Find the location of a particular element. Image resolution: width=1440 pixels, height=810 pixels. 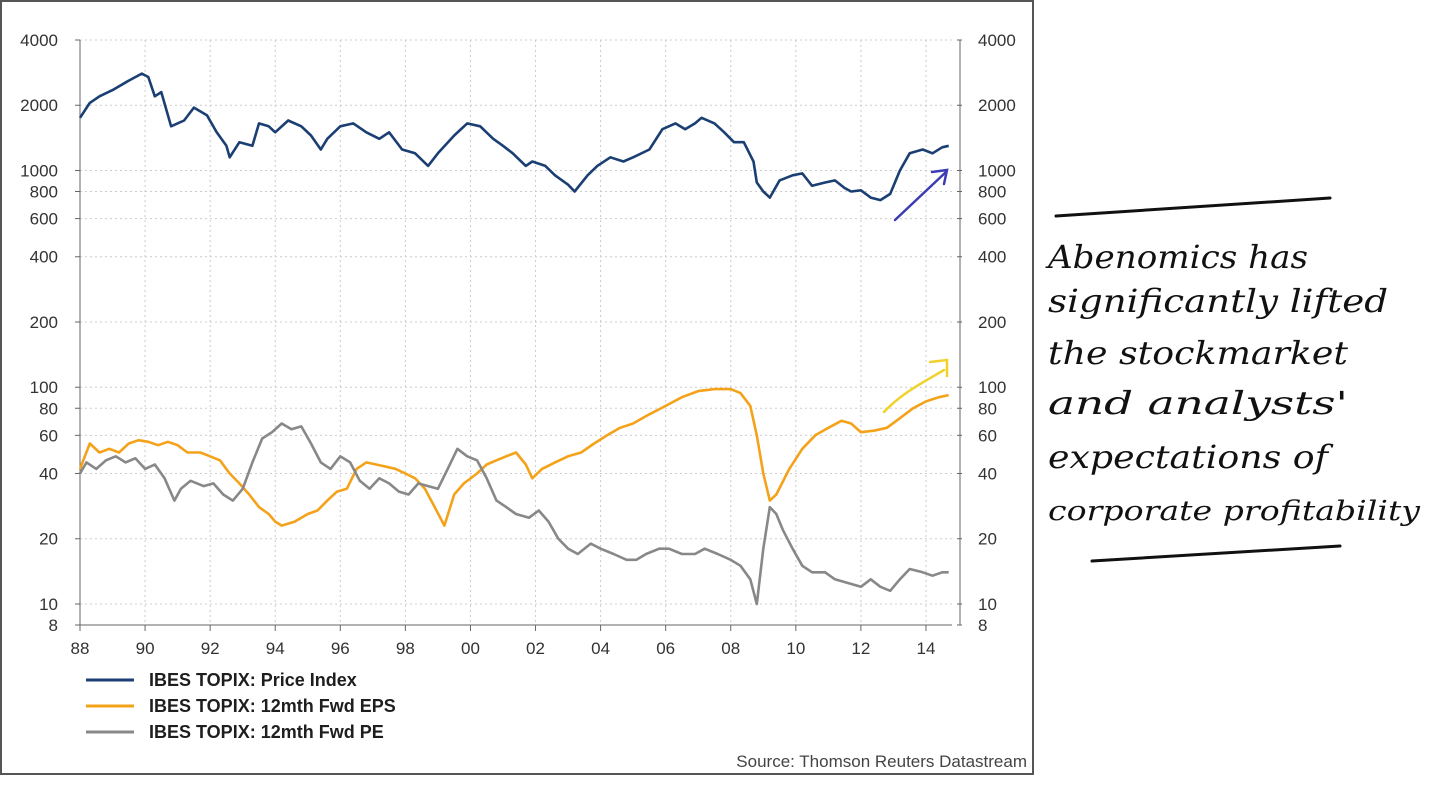

y-tick-label-right: 40 is located at coordinates (987, 473).